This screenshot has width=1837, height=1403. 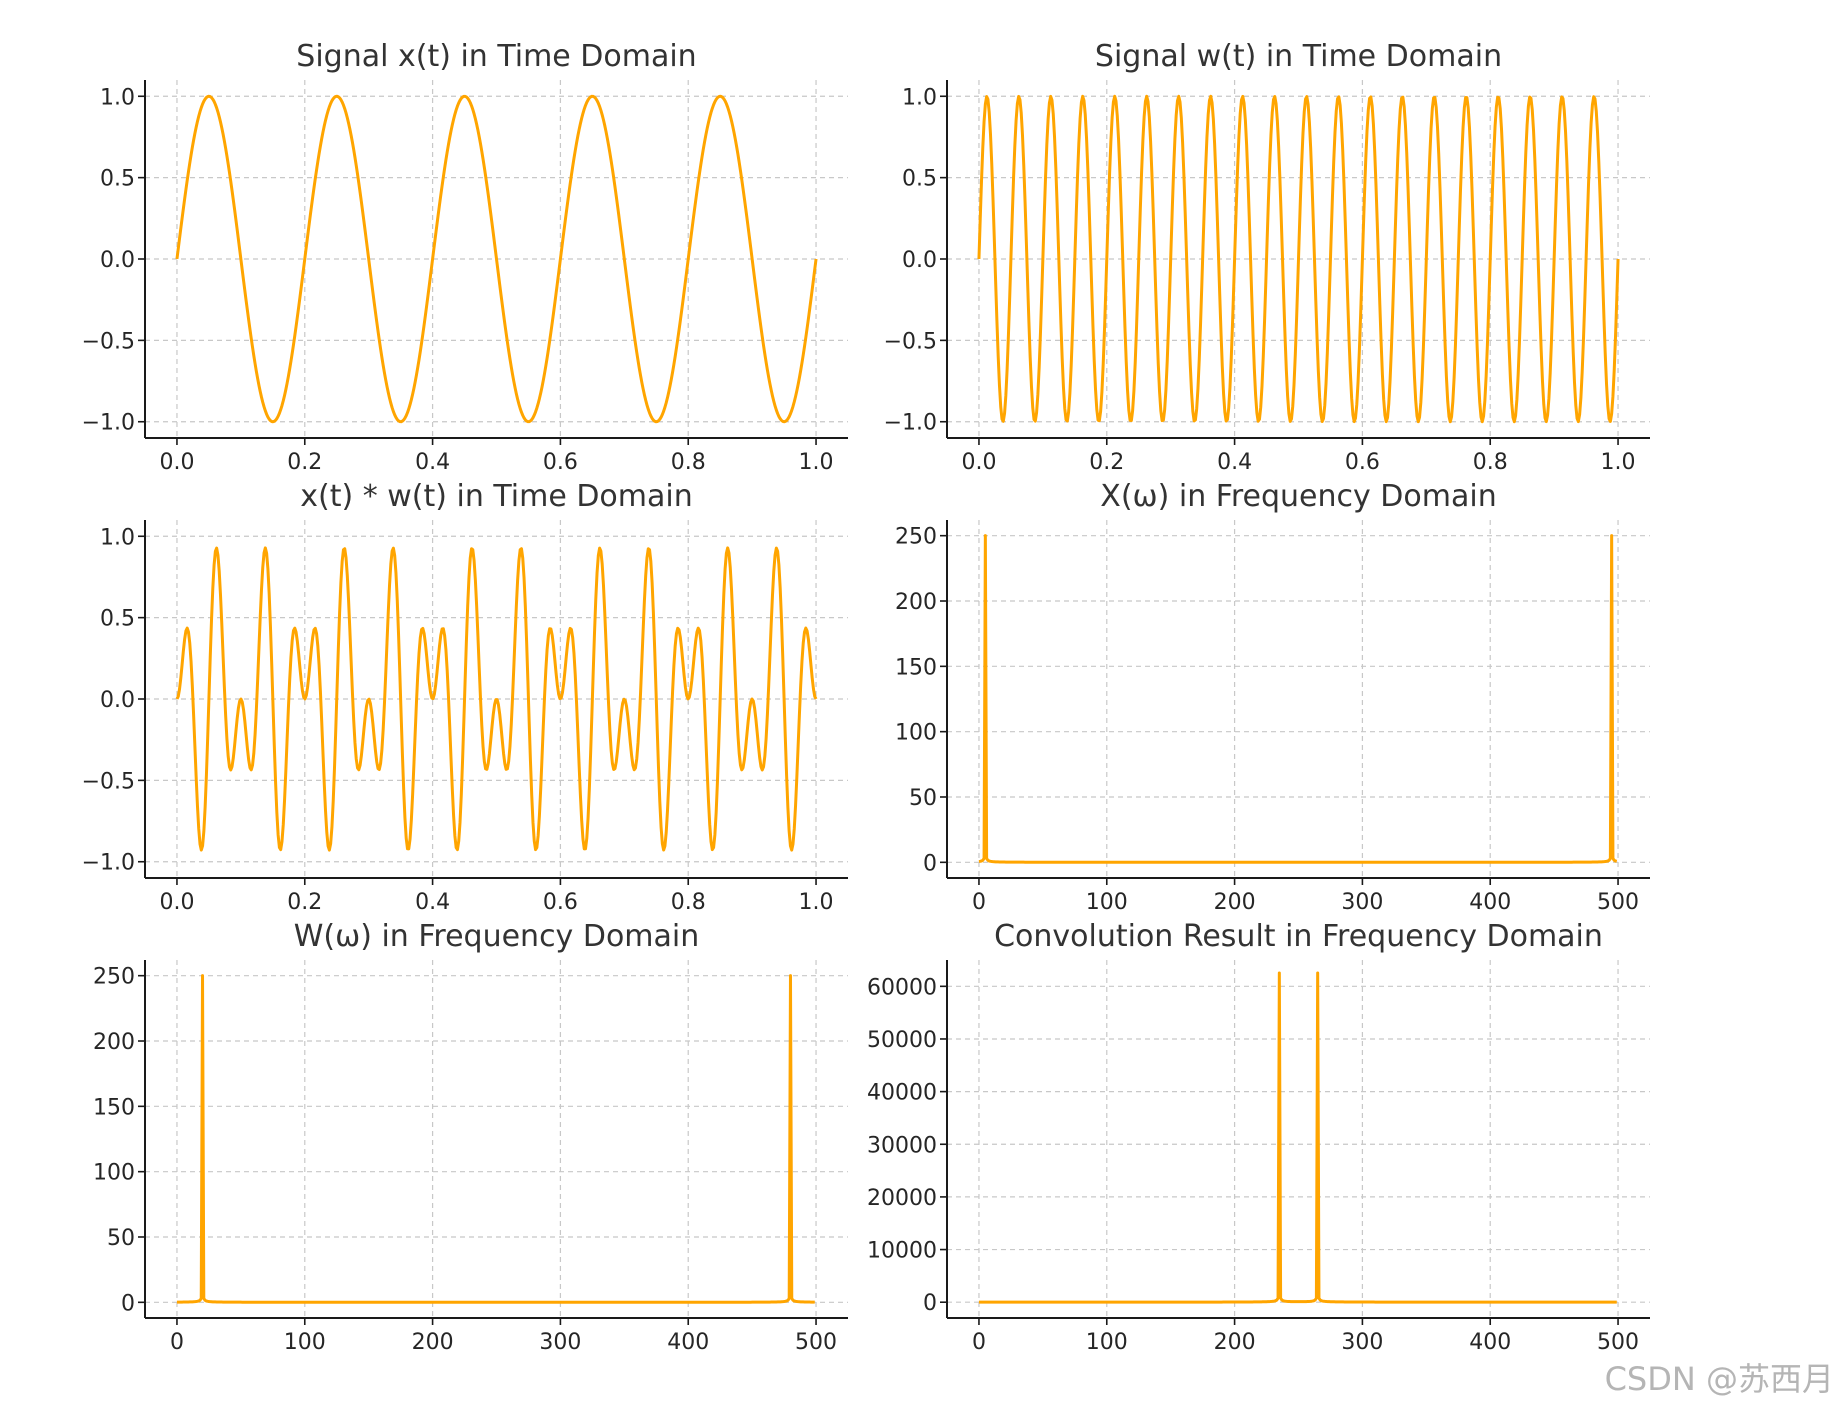 What do you see at coordinates (496, 699) in the screenshot?
I see `series-line-p3` at bounding box center [496, 699].